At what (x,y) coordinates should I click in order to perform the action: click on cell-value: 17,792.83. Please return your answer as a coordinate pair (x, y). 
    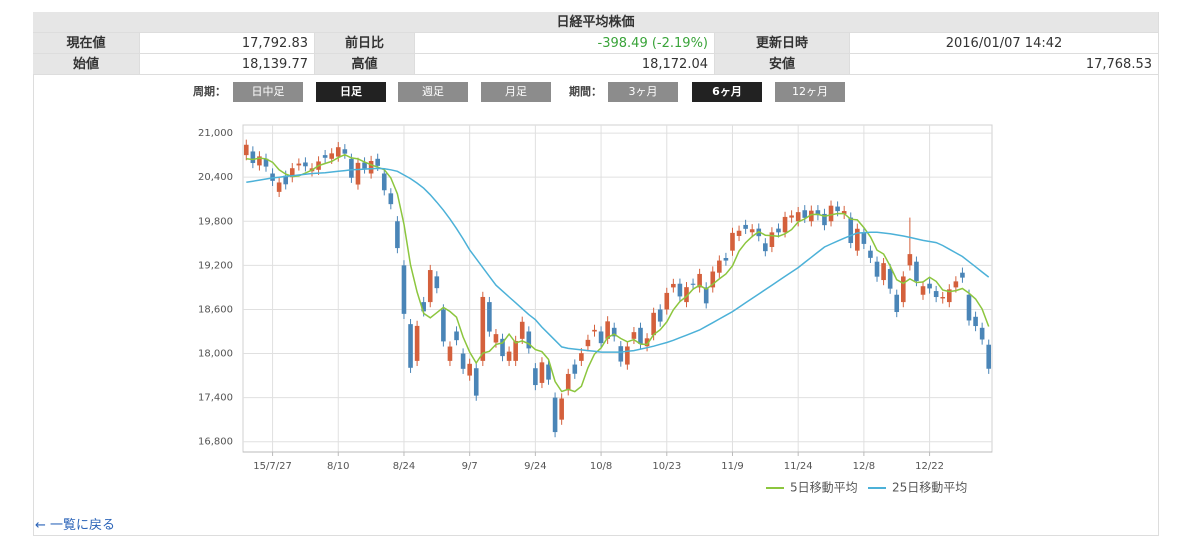
    Looking at the image, I should click on (227, 43).